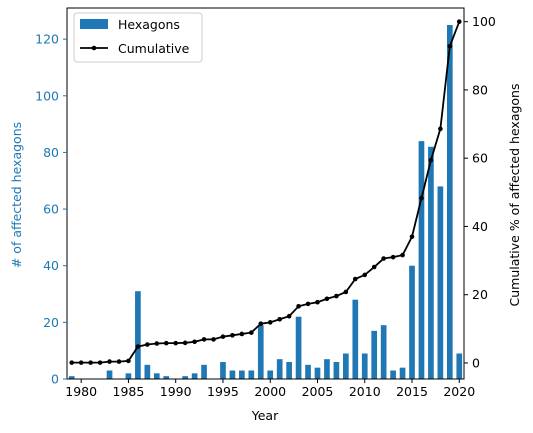  Describe the element at coordinates (480, 192) in the screenshot. I see `y-axis-right: 0 20 40 60 80 100` at that location.